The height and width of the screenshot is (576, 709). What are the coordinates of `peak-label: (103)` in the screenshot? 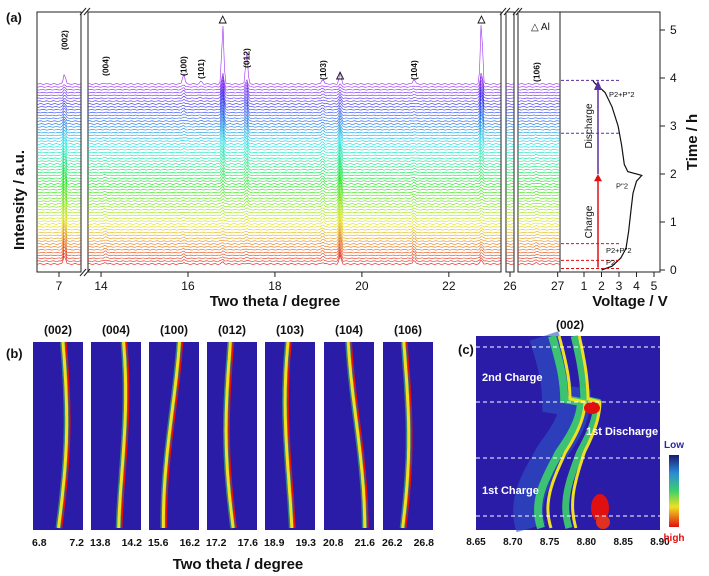 It's located at (323, 70).